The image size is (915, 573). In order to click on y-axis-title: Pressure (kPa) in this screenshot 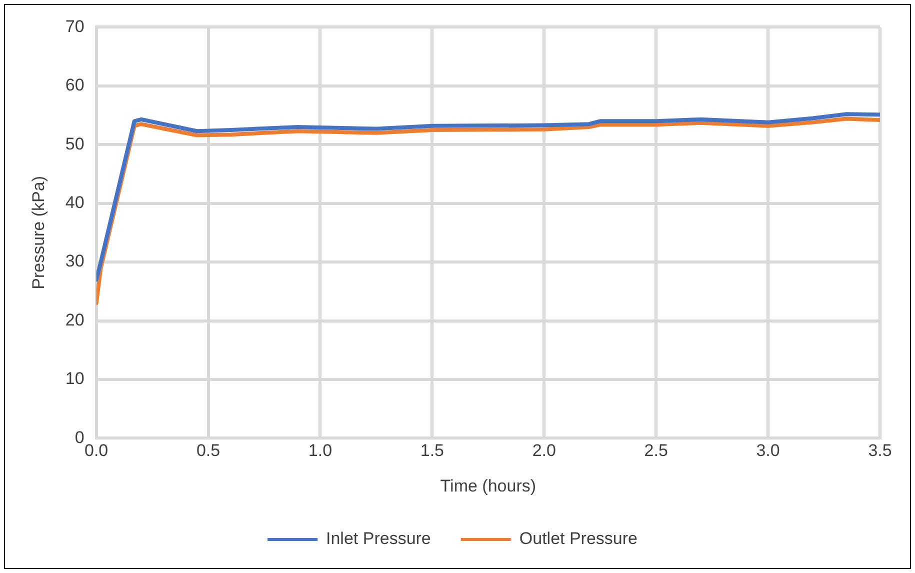, I will do `click(38, 233)`.